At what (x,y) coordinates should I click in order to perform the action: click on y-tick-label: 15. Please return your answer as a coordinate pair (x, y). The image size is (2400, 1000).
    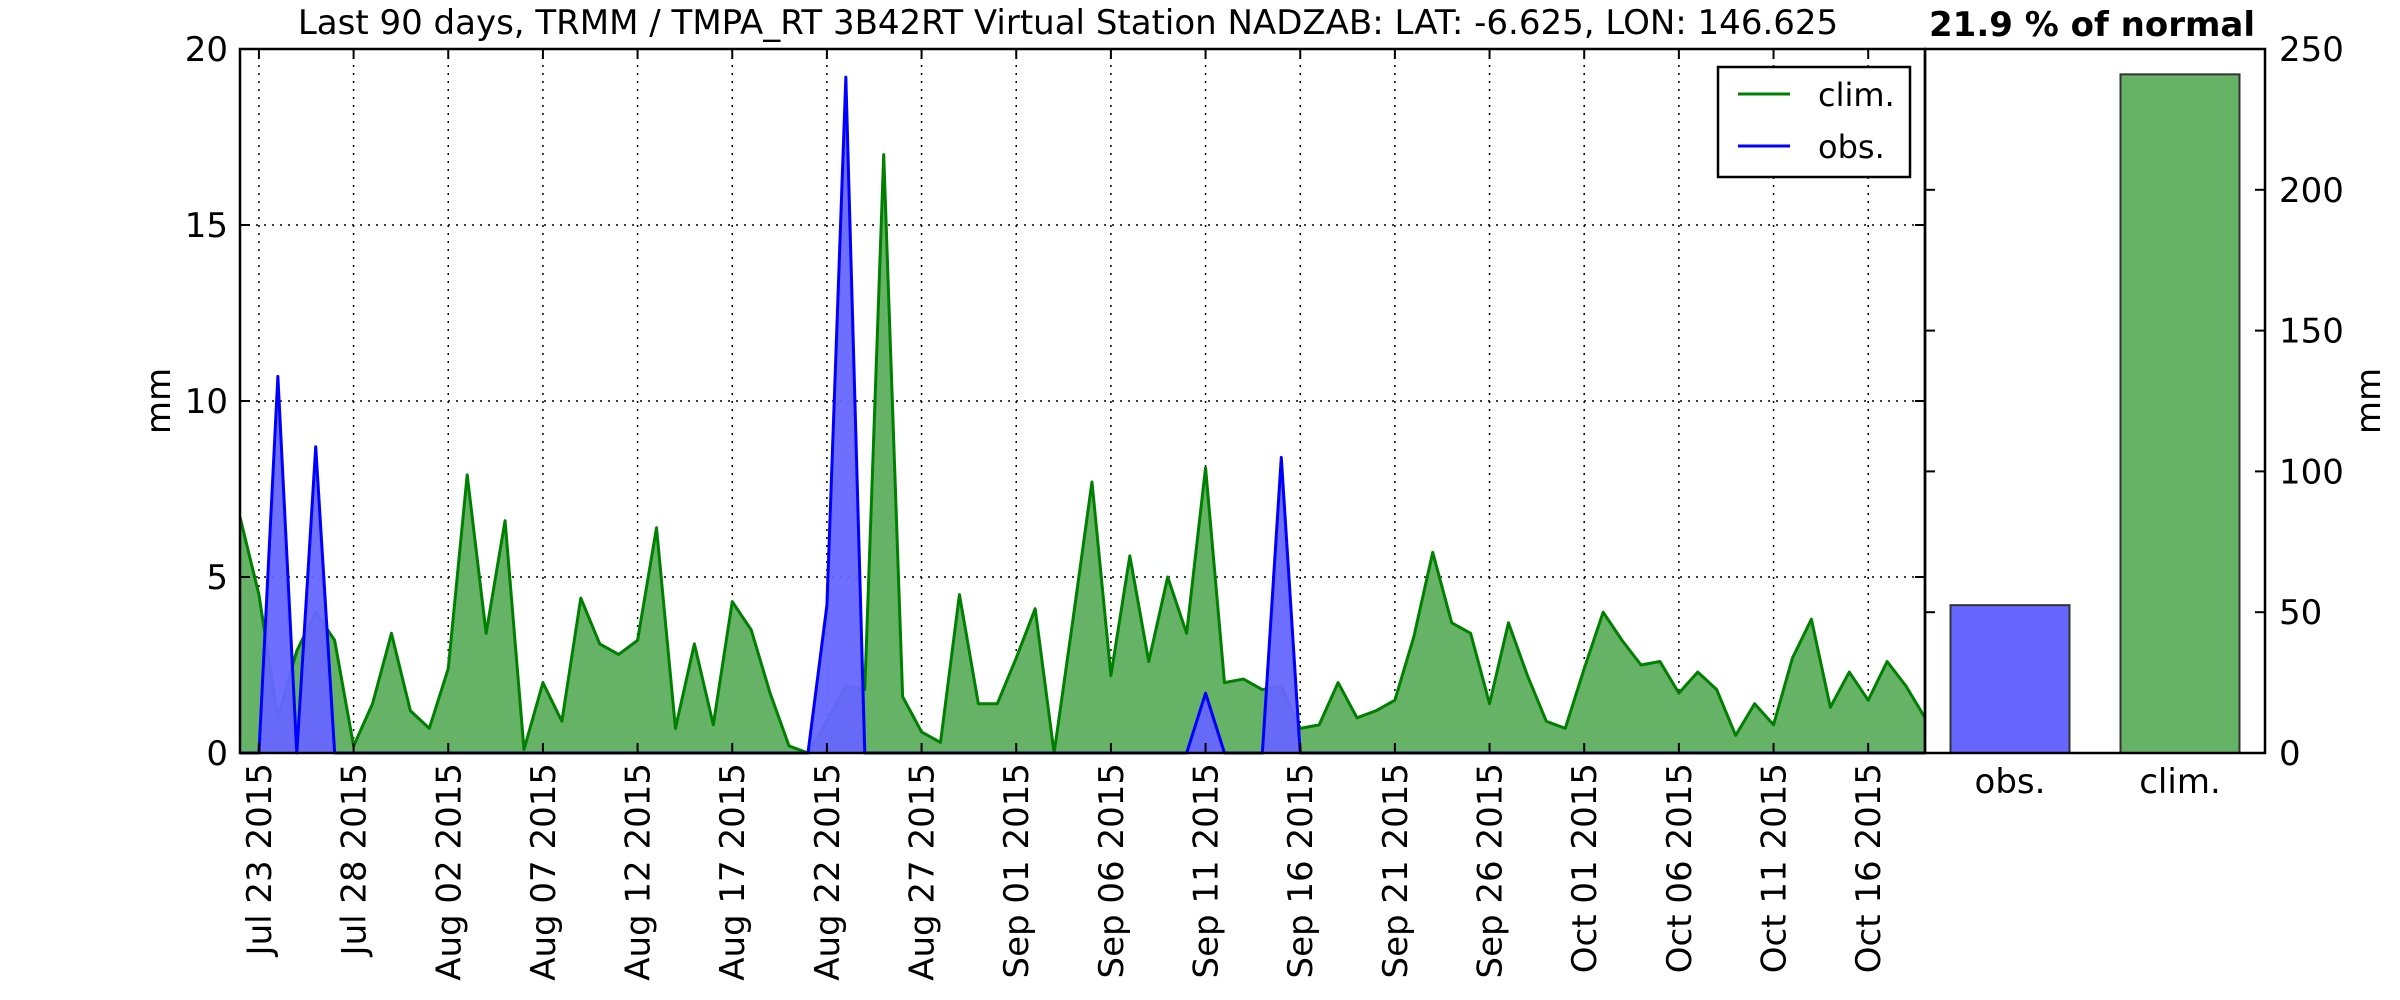
    Looking at the image, I should click on (206, 226).